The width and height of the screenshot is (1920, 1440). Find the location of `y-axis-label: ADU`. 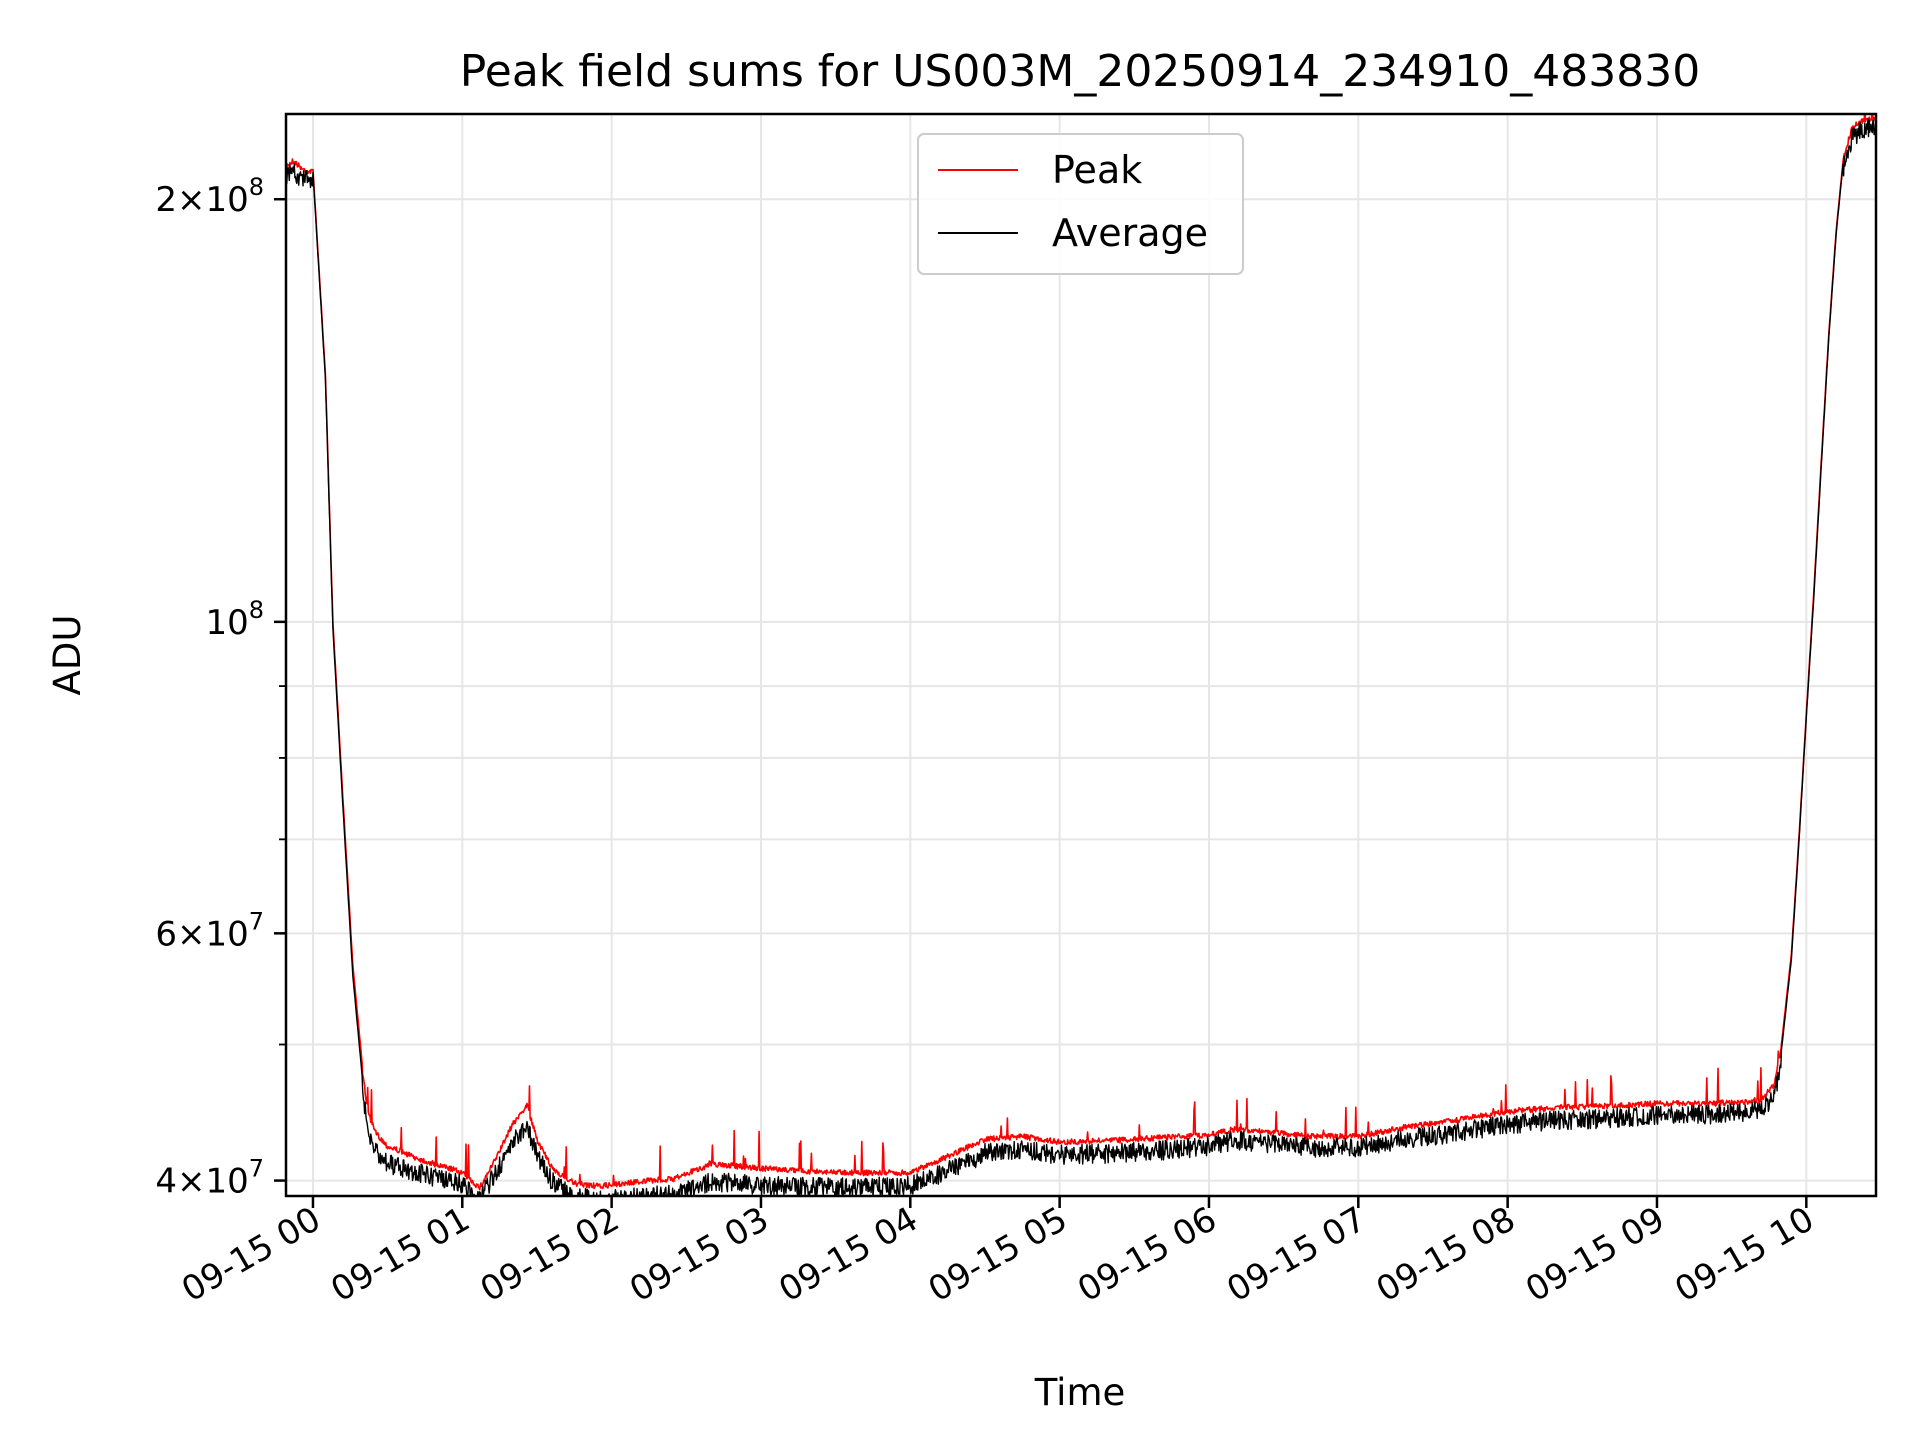

y-axis-label: ADU is located at coordinates (67, 655).